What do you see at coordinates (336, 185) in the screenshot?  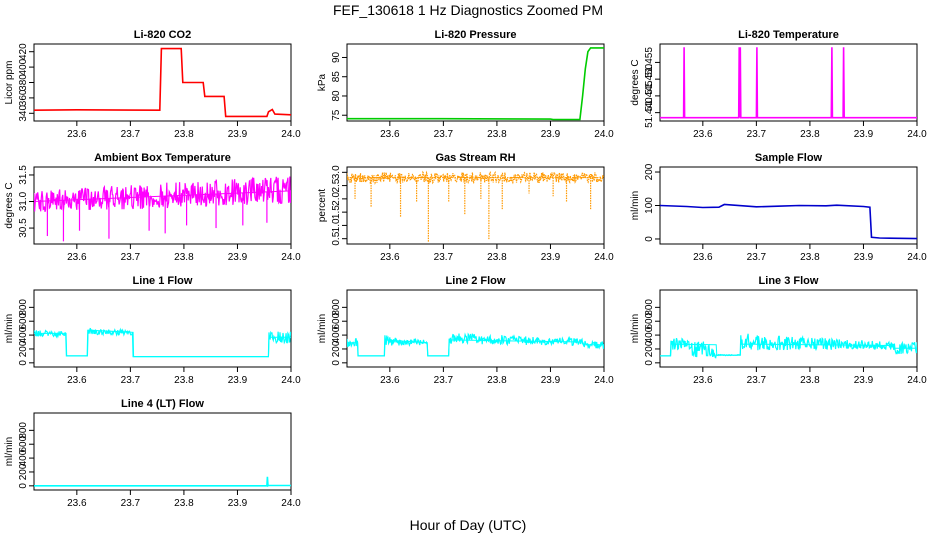 I see `y-tick-label: 2.5` at bounding box center [336, 185].